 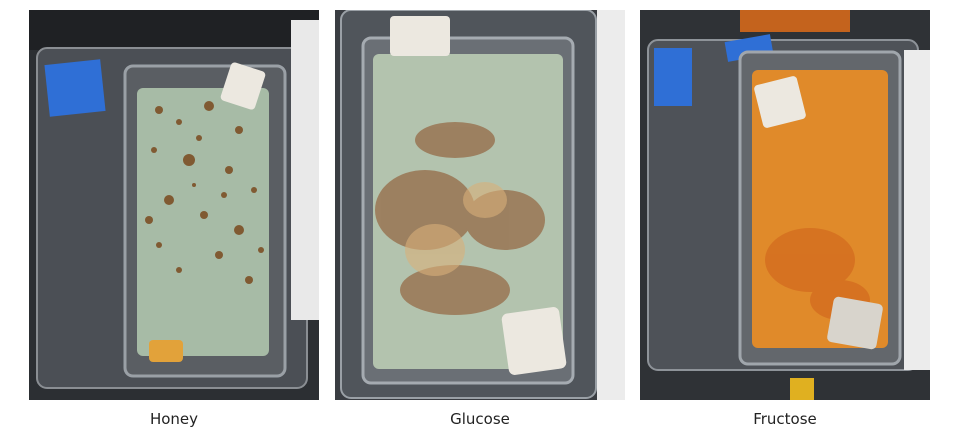 What do you see at coordinates (480, 419) in the screenshot?
I see `caption-glucose: Glucose` at bounding box center [480, 419].